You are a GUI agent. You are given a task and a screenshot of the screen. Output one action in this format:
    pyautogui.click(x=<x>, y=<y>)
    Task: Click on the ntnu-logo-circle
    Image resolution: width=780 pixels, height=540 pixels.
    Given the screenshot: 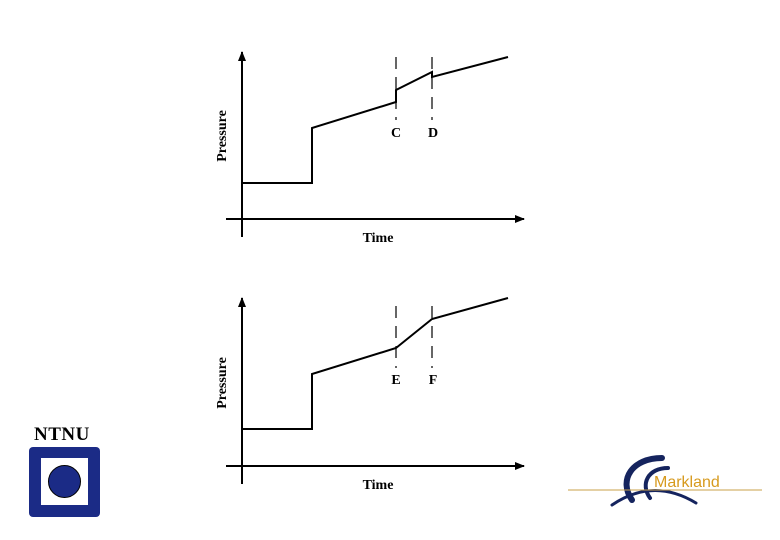 What is the action you would take?
    pyautogui.click(x=64, y=481)
    